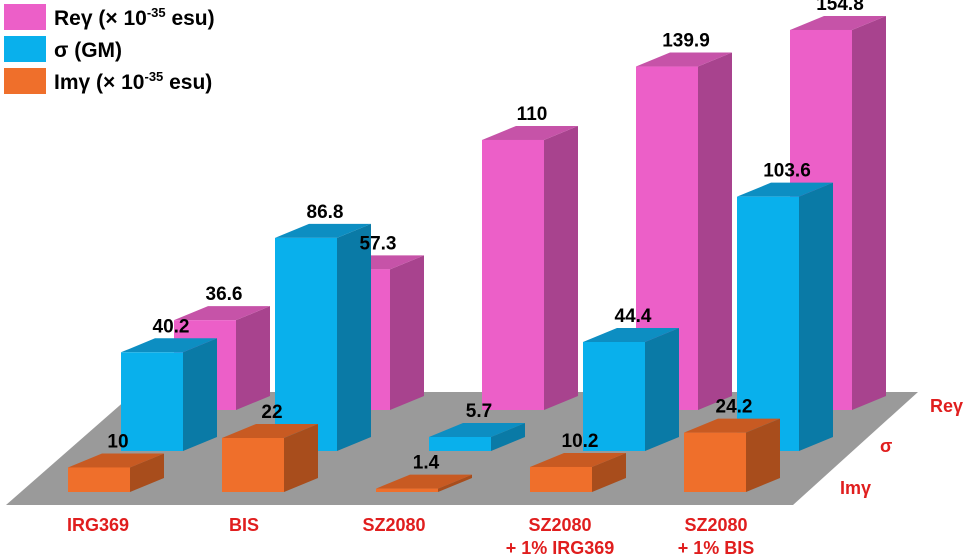 Image resolution: width=973 pixels, height=560 pixels. I want to click on bar-σ-1, so click(323, 337).